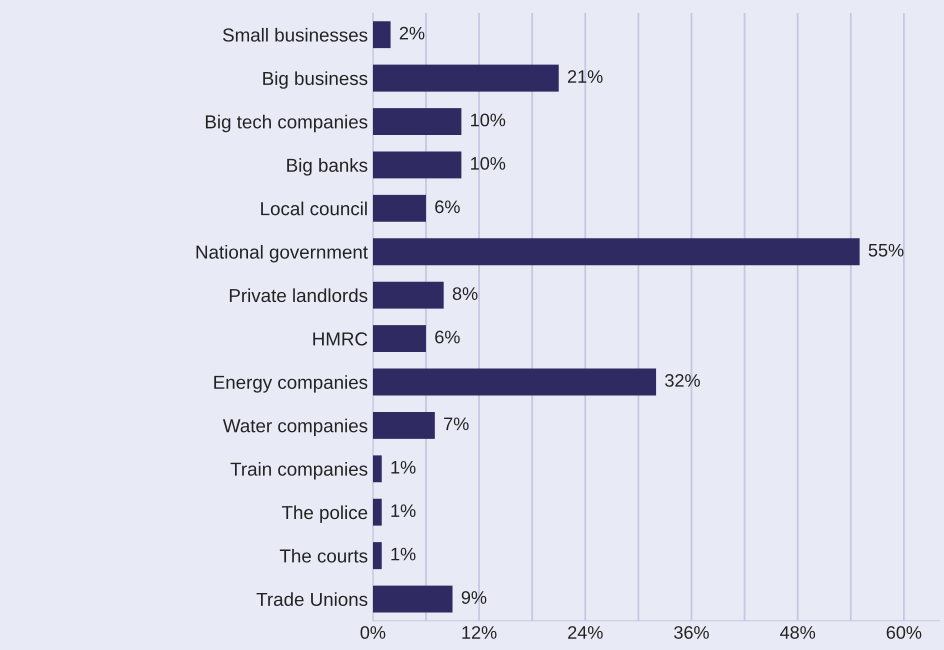 The width and height of the screenshot is (944, 650). I want to click on y-tick-label: Local council, so click(314, 209).